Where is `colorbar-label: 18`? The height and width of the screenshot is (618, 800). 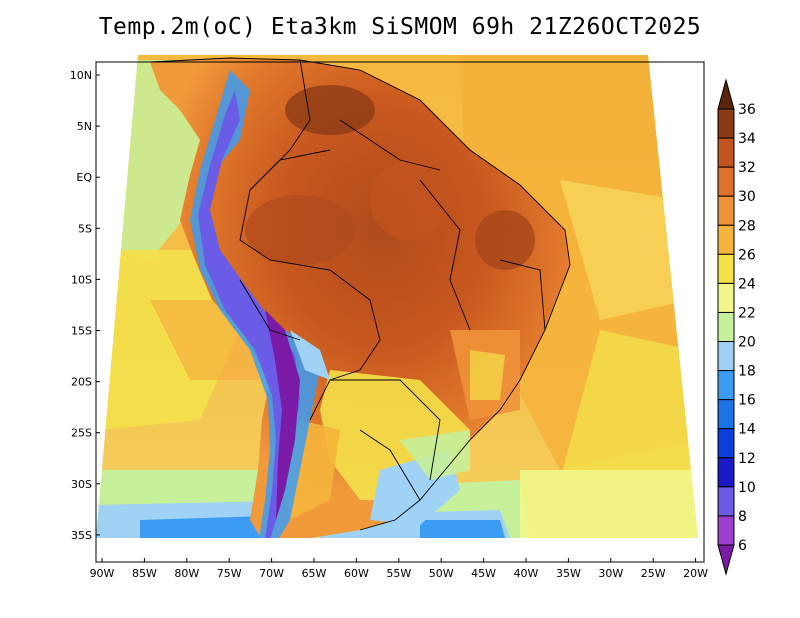
colorbar-label: 18 is located at coordinates (747, 372).